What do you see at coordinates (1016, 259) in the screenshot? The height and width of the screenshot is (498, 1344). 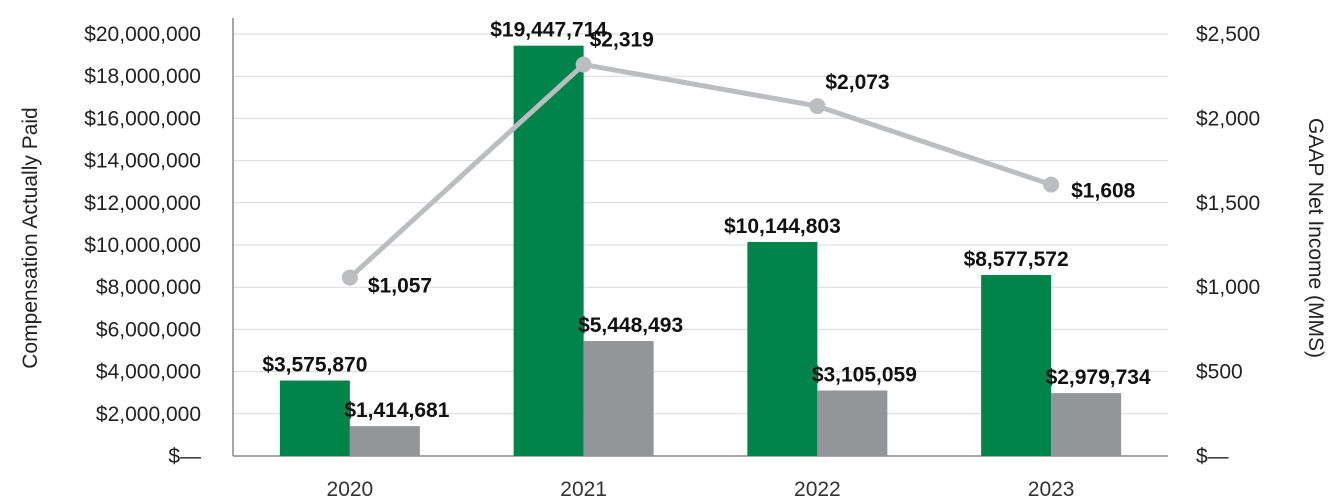 I see `ceo-cap-bar-label: $8,577,572` at bounding box center [1016, 259].